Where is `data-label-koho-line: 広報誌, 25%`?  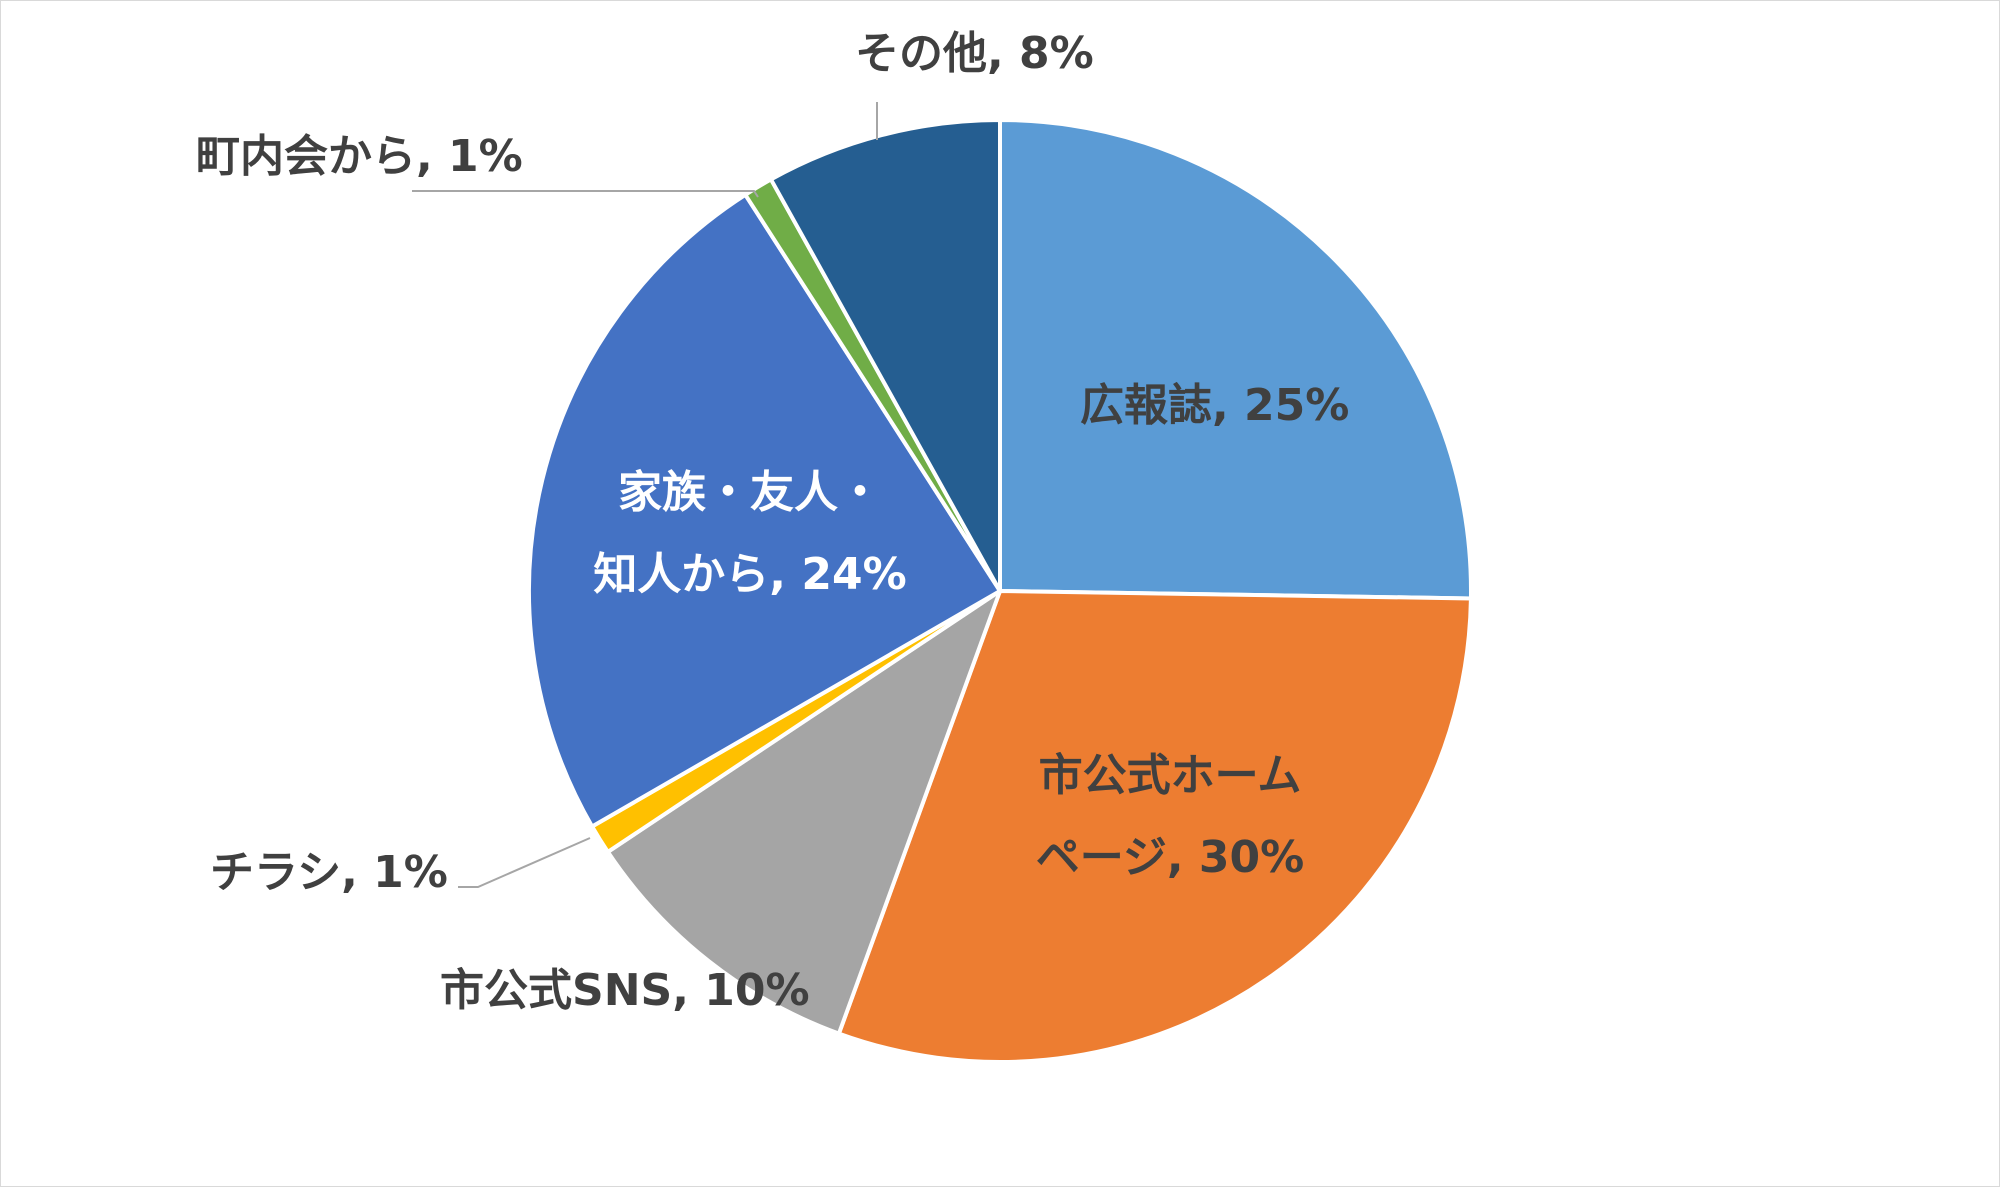
data-label-koho-line: 広報誌, 25% is located at coordinates (1215, 405).